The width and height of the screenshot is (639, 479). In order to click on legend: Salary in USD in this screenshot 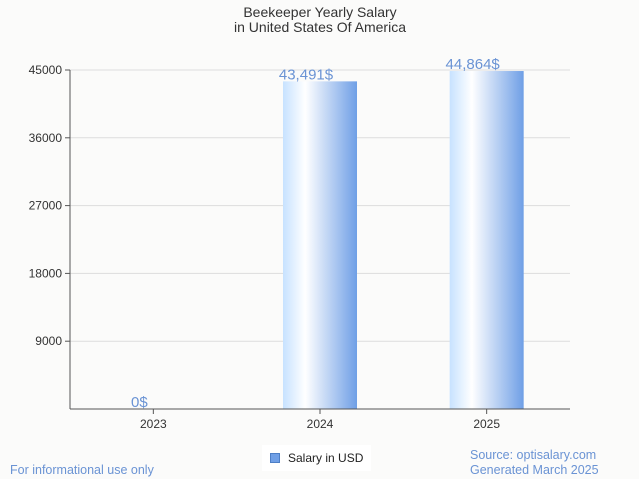, I will do `click(317, 458)`.